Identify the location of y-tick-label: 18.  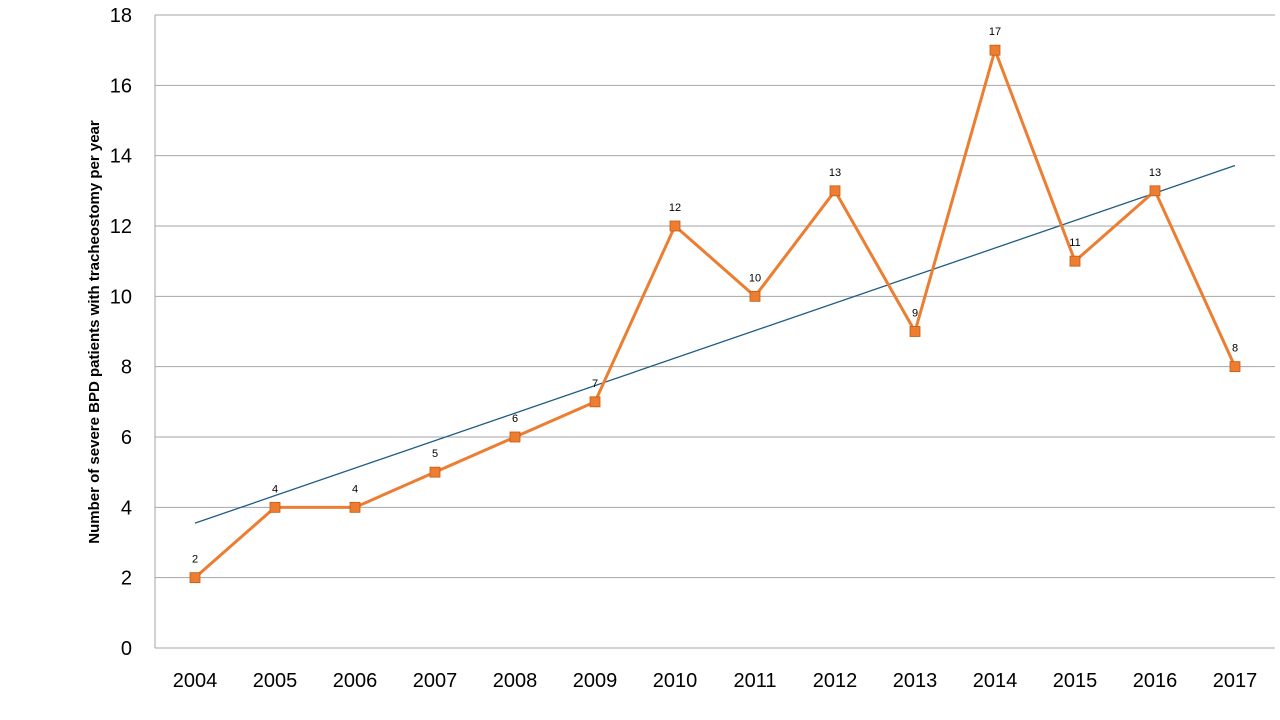
(121, 16).